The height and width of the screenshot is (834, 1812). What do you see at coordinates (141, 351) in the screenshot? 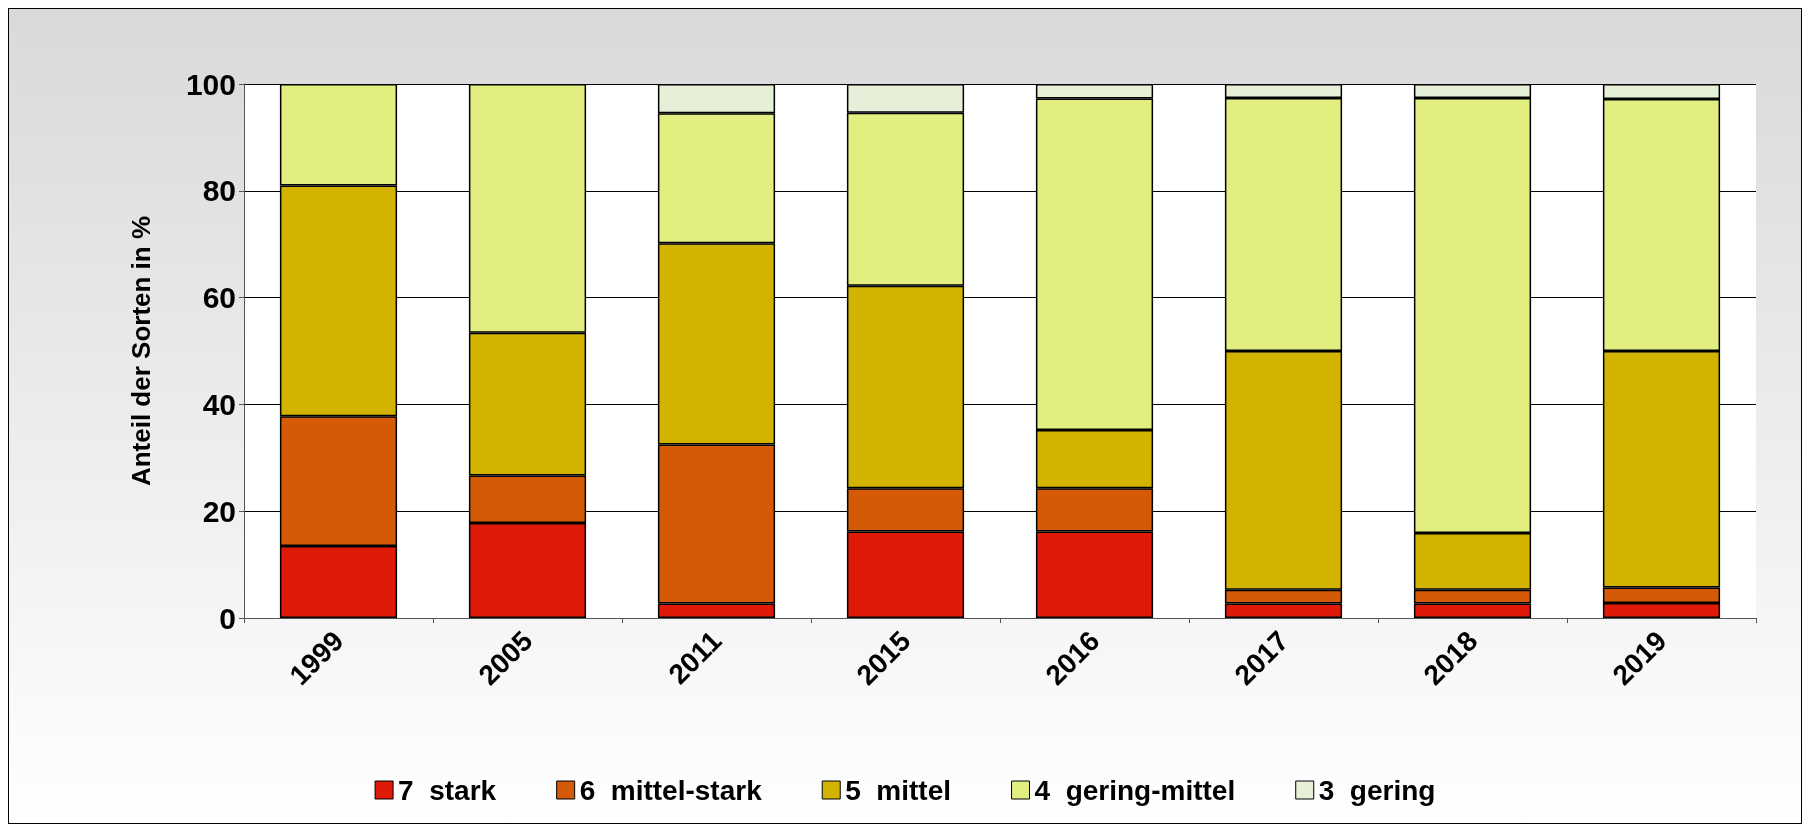
I see `y-axis-title: Anteil der Sorten in %` at bounding box center [141, 351].